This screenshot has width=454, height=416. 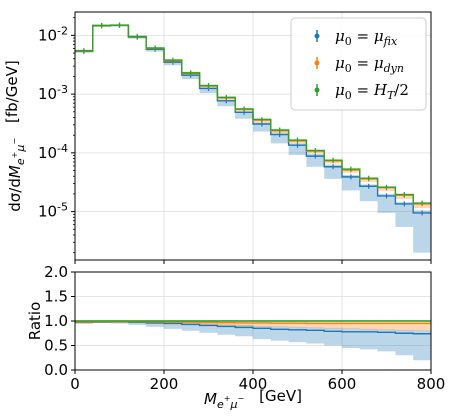 I want to click on legend-rhs-tail: /2, so click(x=401, y=90).